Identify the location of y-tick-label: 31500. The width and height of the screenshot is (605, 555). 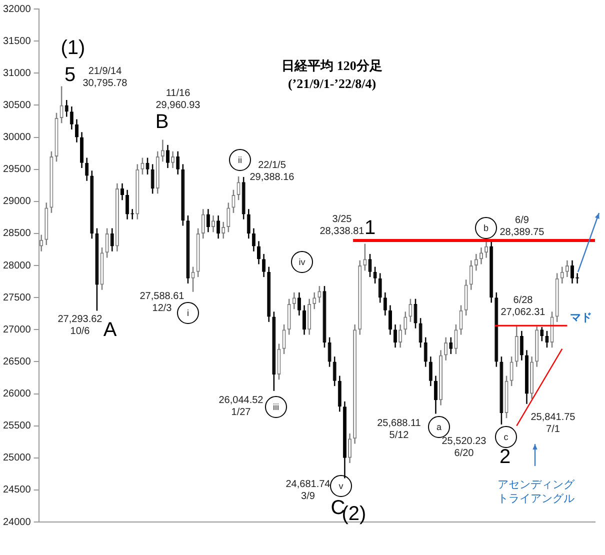
(17, 41).